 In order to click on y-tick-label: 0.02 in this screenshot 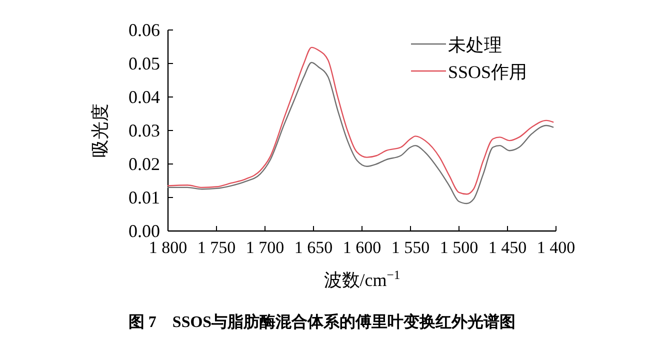, I will do `click(144, 164)`.